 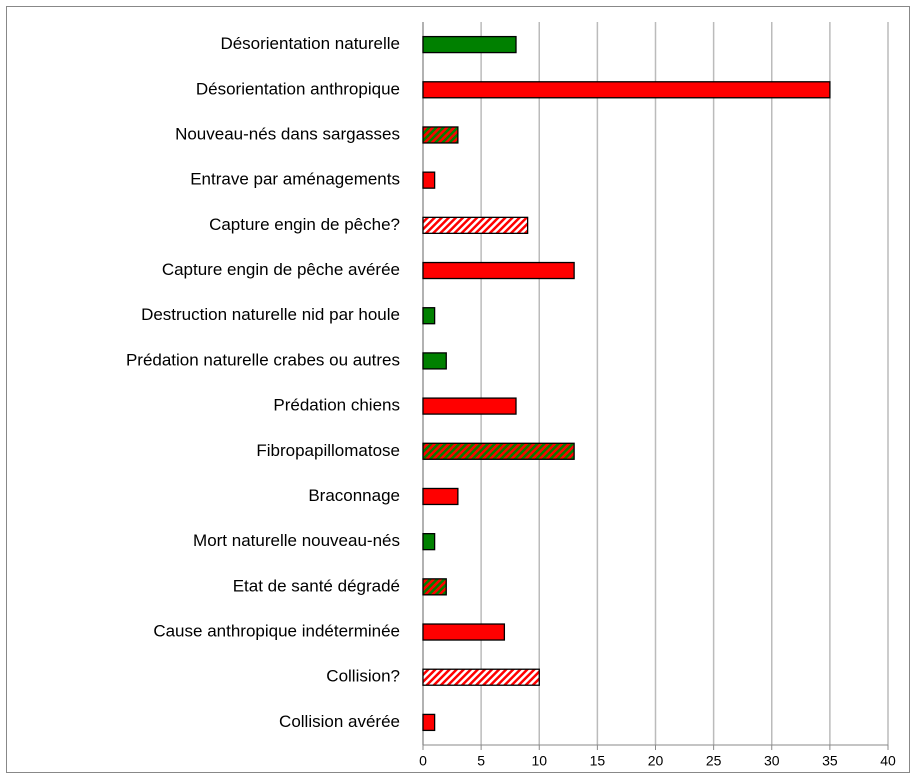 What do you see at coordinates (830, 761) in the screenshot?
I see `x-tick-label: 35` at bounding box center [830, 761].